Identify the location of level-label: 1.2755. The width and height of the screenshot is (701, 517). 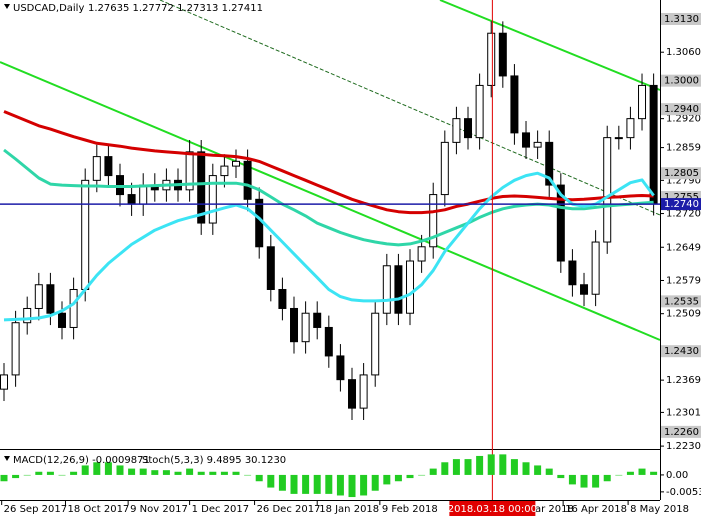
(681, 197).